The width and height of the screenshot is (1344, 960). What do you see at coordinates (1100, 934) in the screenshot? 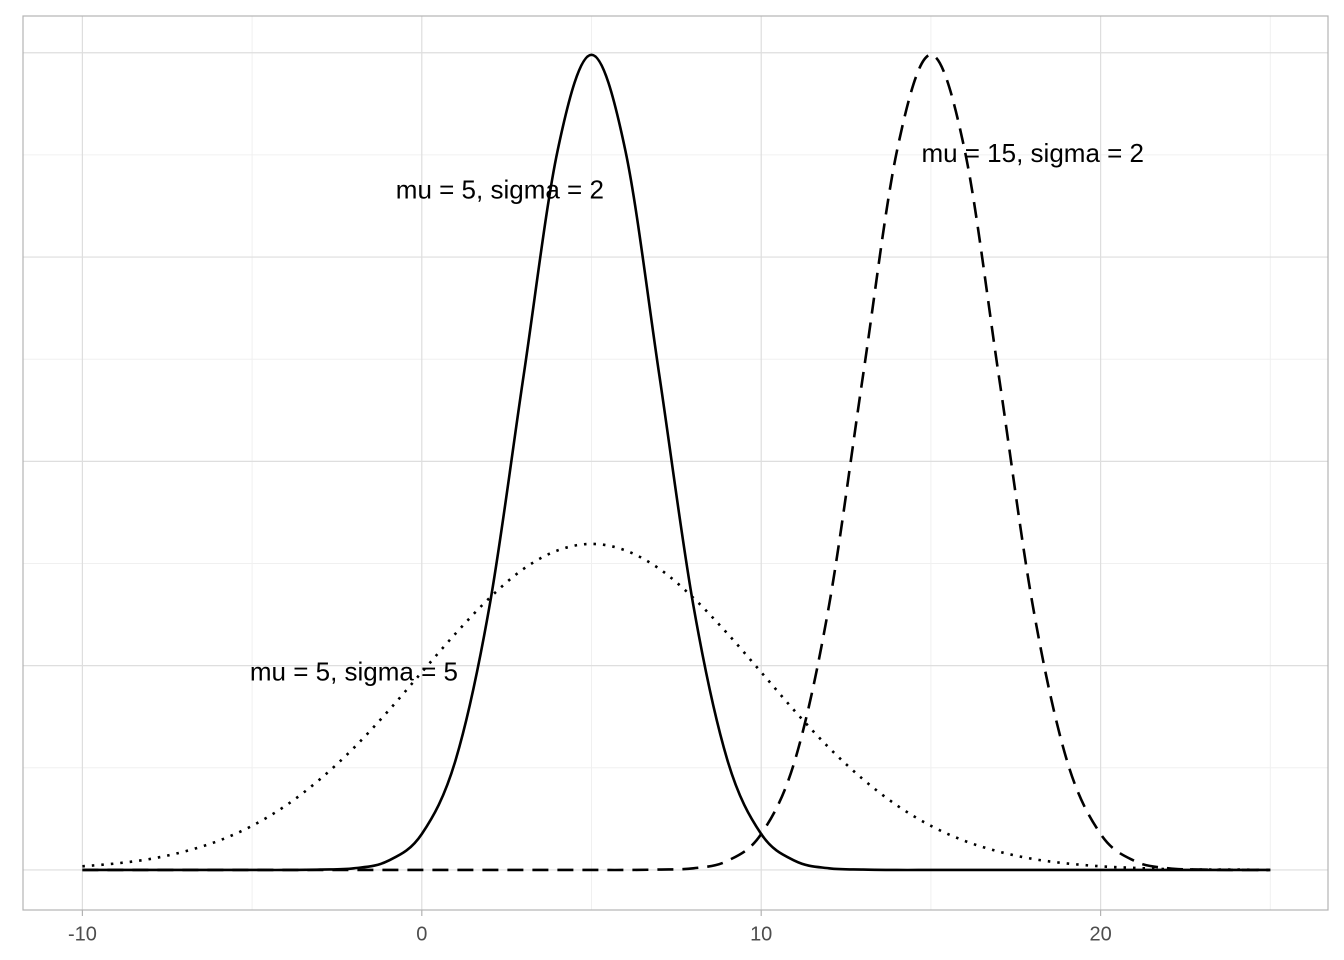
I see `x-tick-label: 20` at bounding box center [1100, 934].